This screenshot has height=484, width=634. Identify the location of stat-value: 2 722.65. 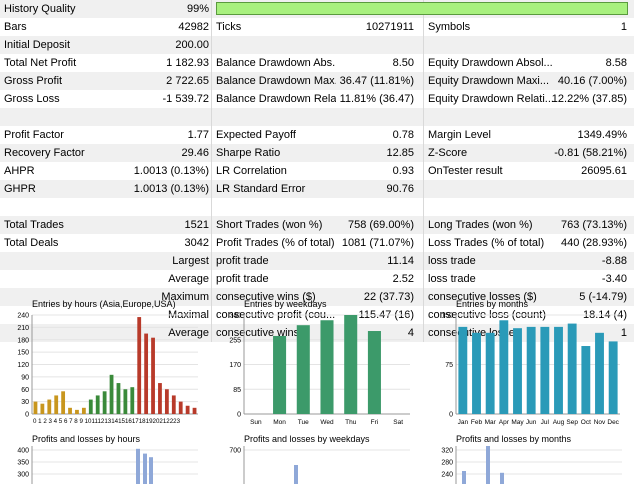
(187, 81).